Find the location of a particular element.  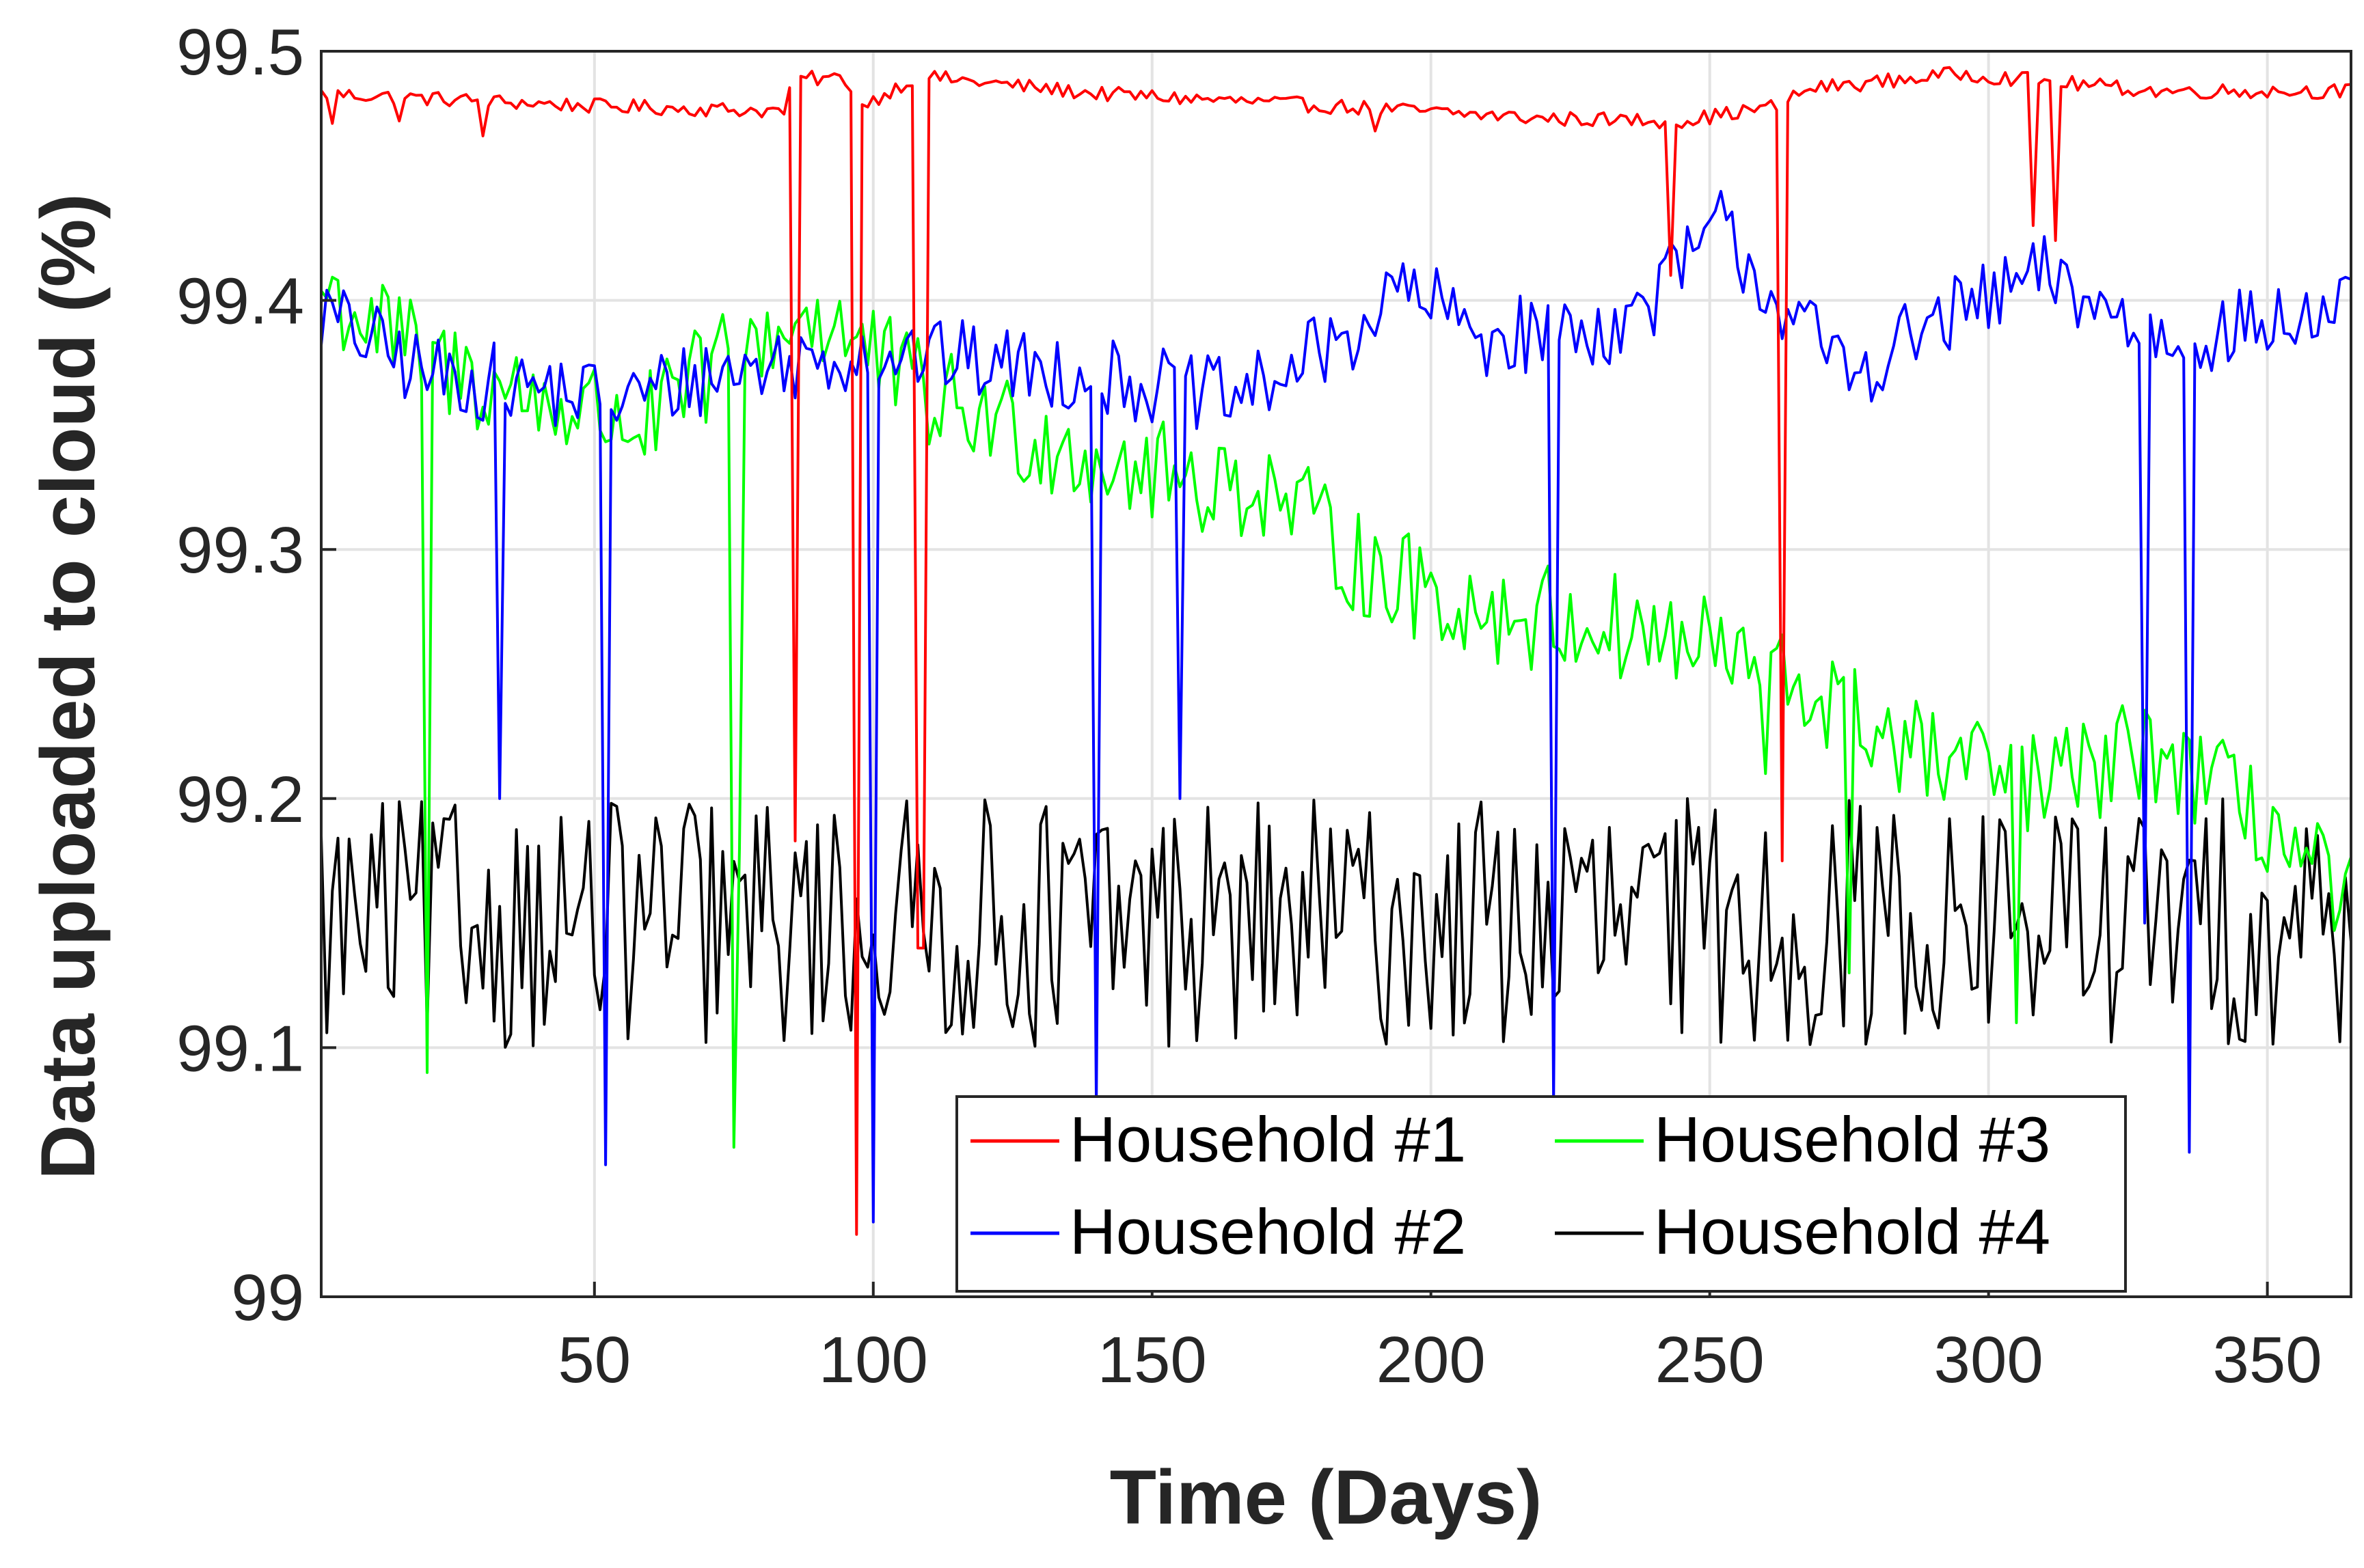

legend-label: Household #2 is located at coordinates (1268, 1232).